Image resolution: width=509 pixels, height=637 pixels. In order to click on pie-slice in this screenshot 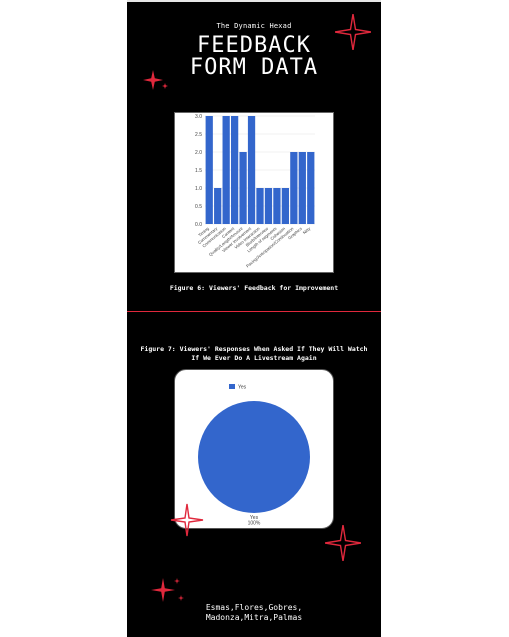, I will do `click(254, 457)`.